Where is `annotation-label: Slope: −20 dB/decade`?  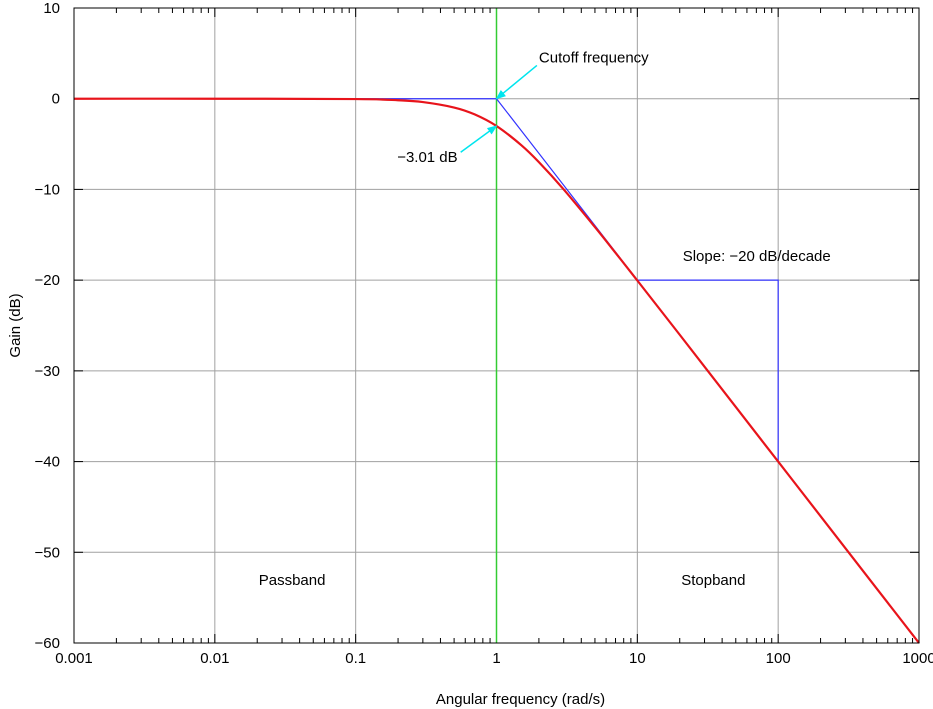
annotation-label: Slope: −20 dB/decade is located at coordinates (757, 256).